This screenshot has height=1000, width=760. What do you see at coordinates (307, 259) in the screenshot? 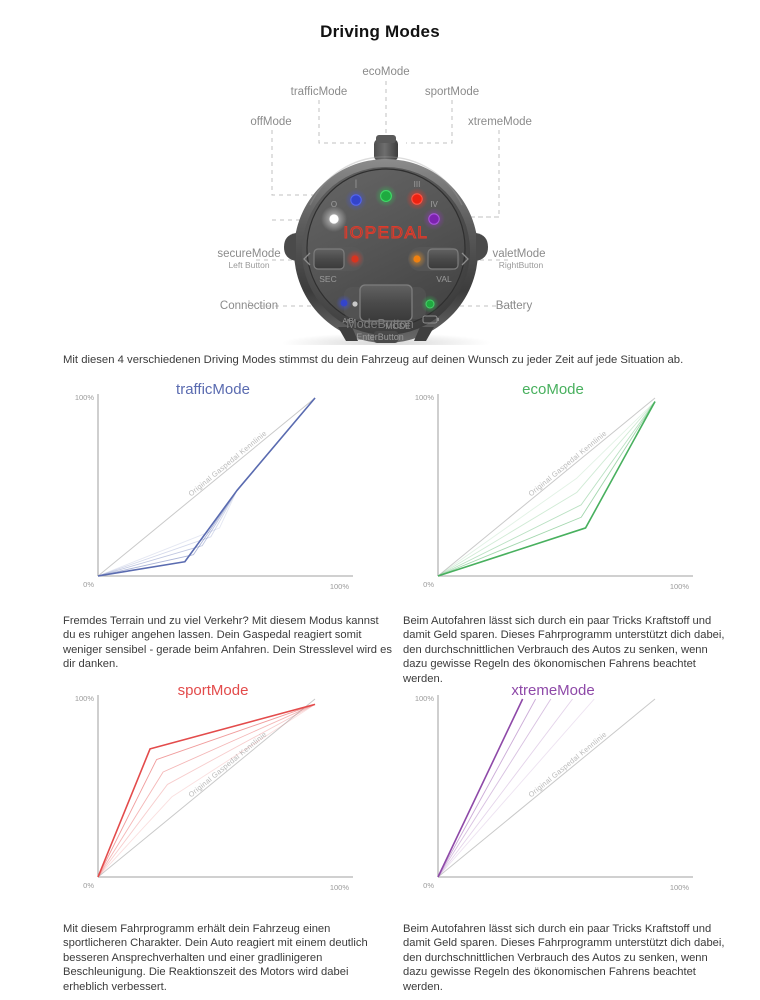
I see `chevron-left-icon` at bounding box center [307, 259].